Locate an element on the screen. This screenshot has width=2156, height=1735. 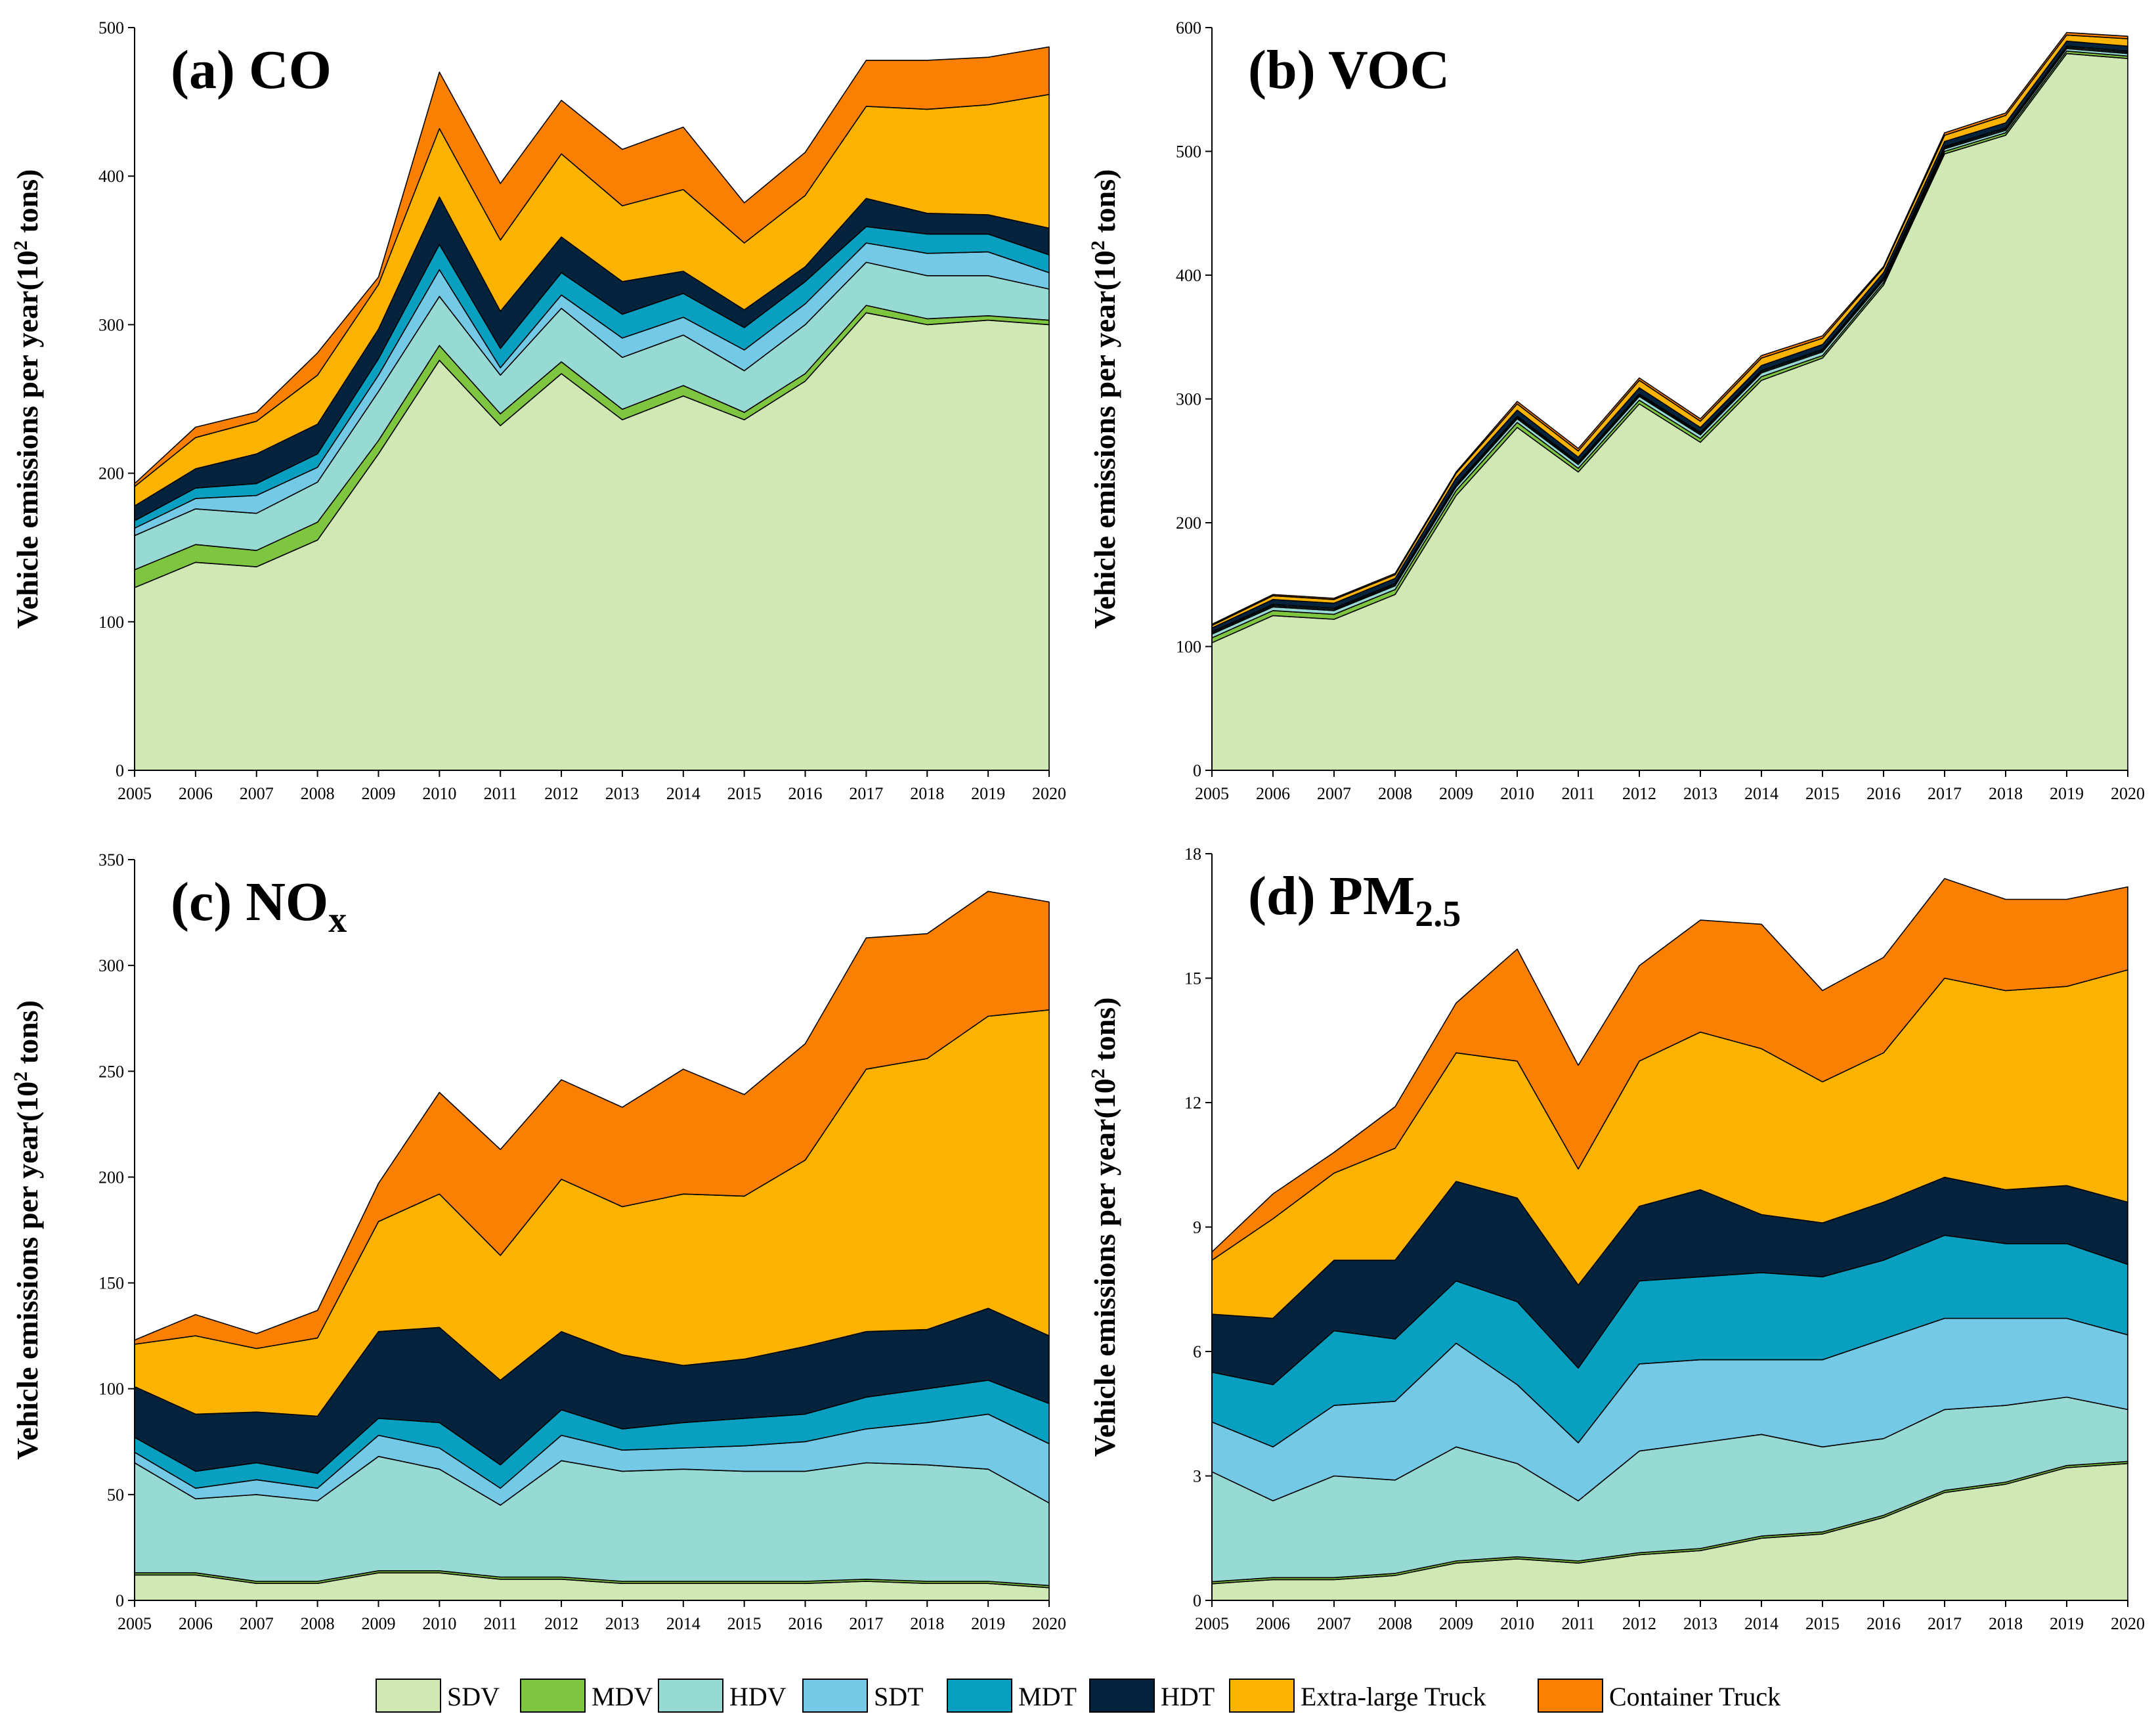
legend-label: MDT is located at coordinates (1047, 1697).